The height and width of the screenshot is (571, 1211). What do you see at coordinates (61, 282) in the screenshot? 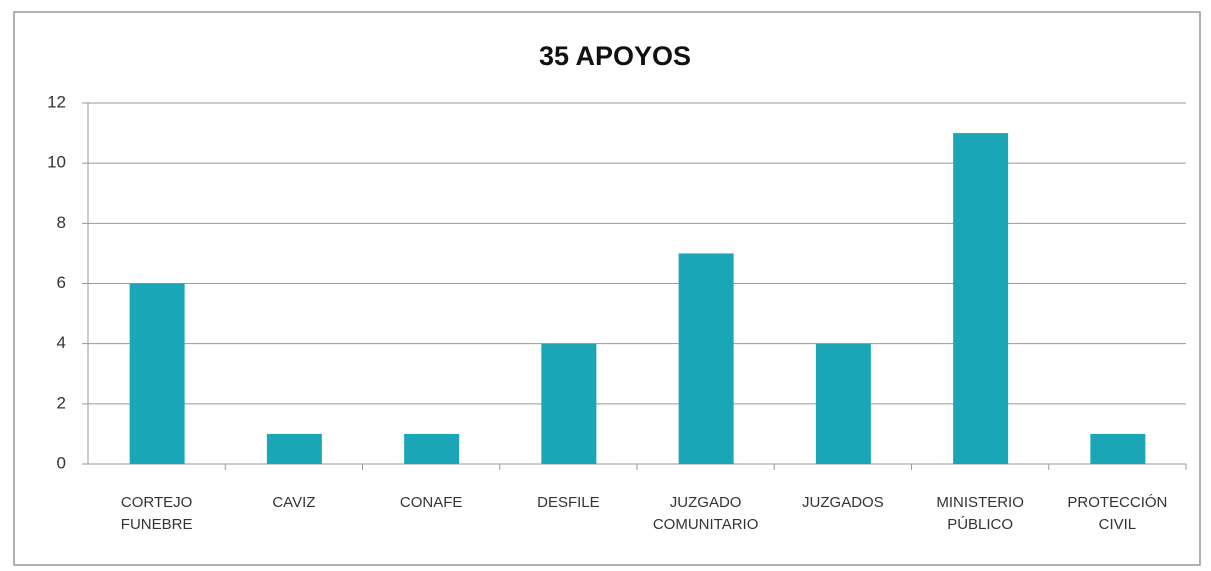
I see `y-tick-label: 6` at bounding box center [61, 282].